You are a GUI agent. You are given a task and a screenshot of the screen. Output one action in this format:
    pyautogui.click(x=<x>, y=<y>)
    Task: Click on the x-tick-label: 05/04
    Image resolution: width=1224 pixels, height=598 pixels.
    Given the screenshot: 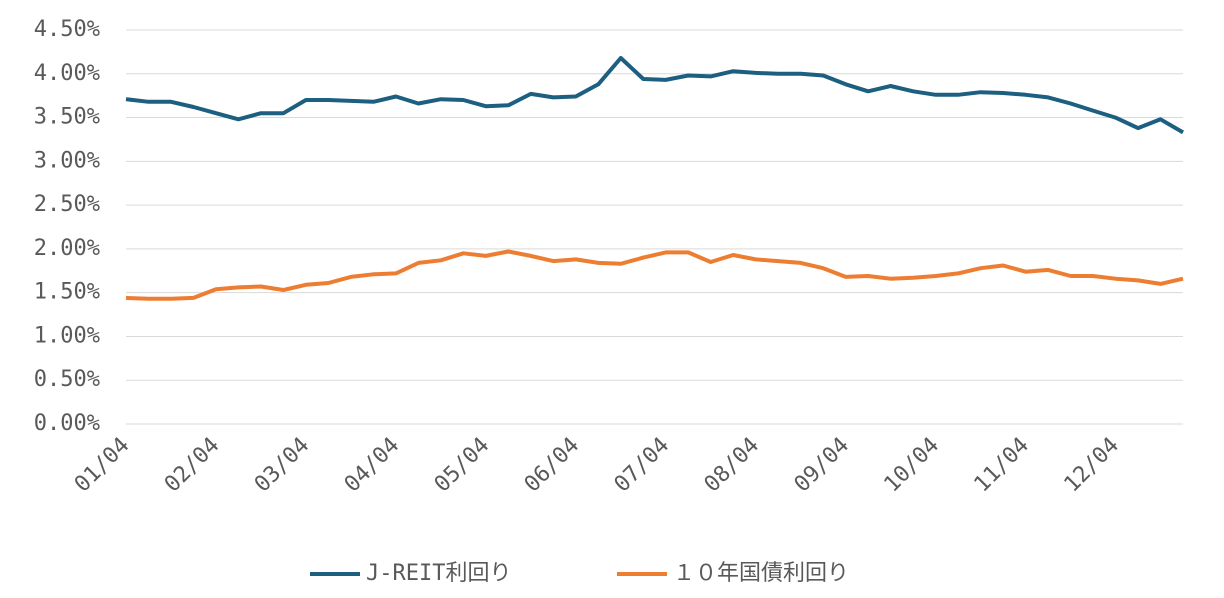 What is the action you would take?
    pyautogui.click(x=462, y=465)
    